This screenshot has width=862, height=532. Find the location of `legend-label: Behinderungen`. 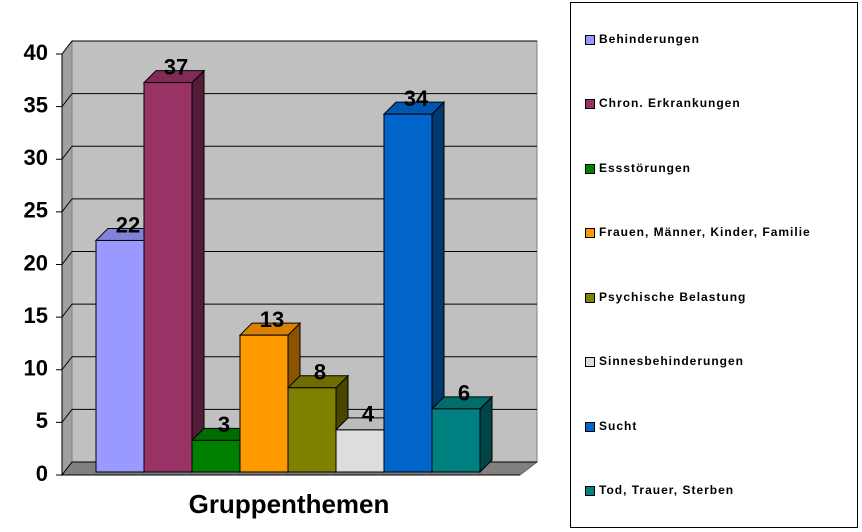

legend-label: Behinderungen is located at coordinates (650, 38).